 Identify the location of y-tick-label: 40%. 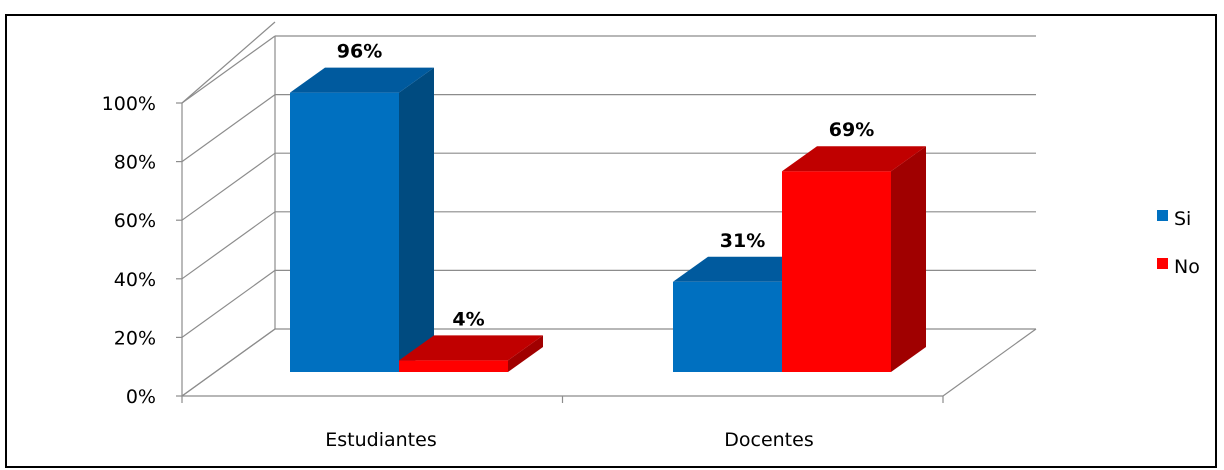
(135, 280).